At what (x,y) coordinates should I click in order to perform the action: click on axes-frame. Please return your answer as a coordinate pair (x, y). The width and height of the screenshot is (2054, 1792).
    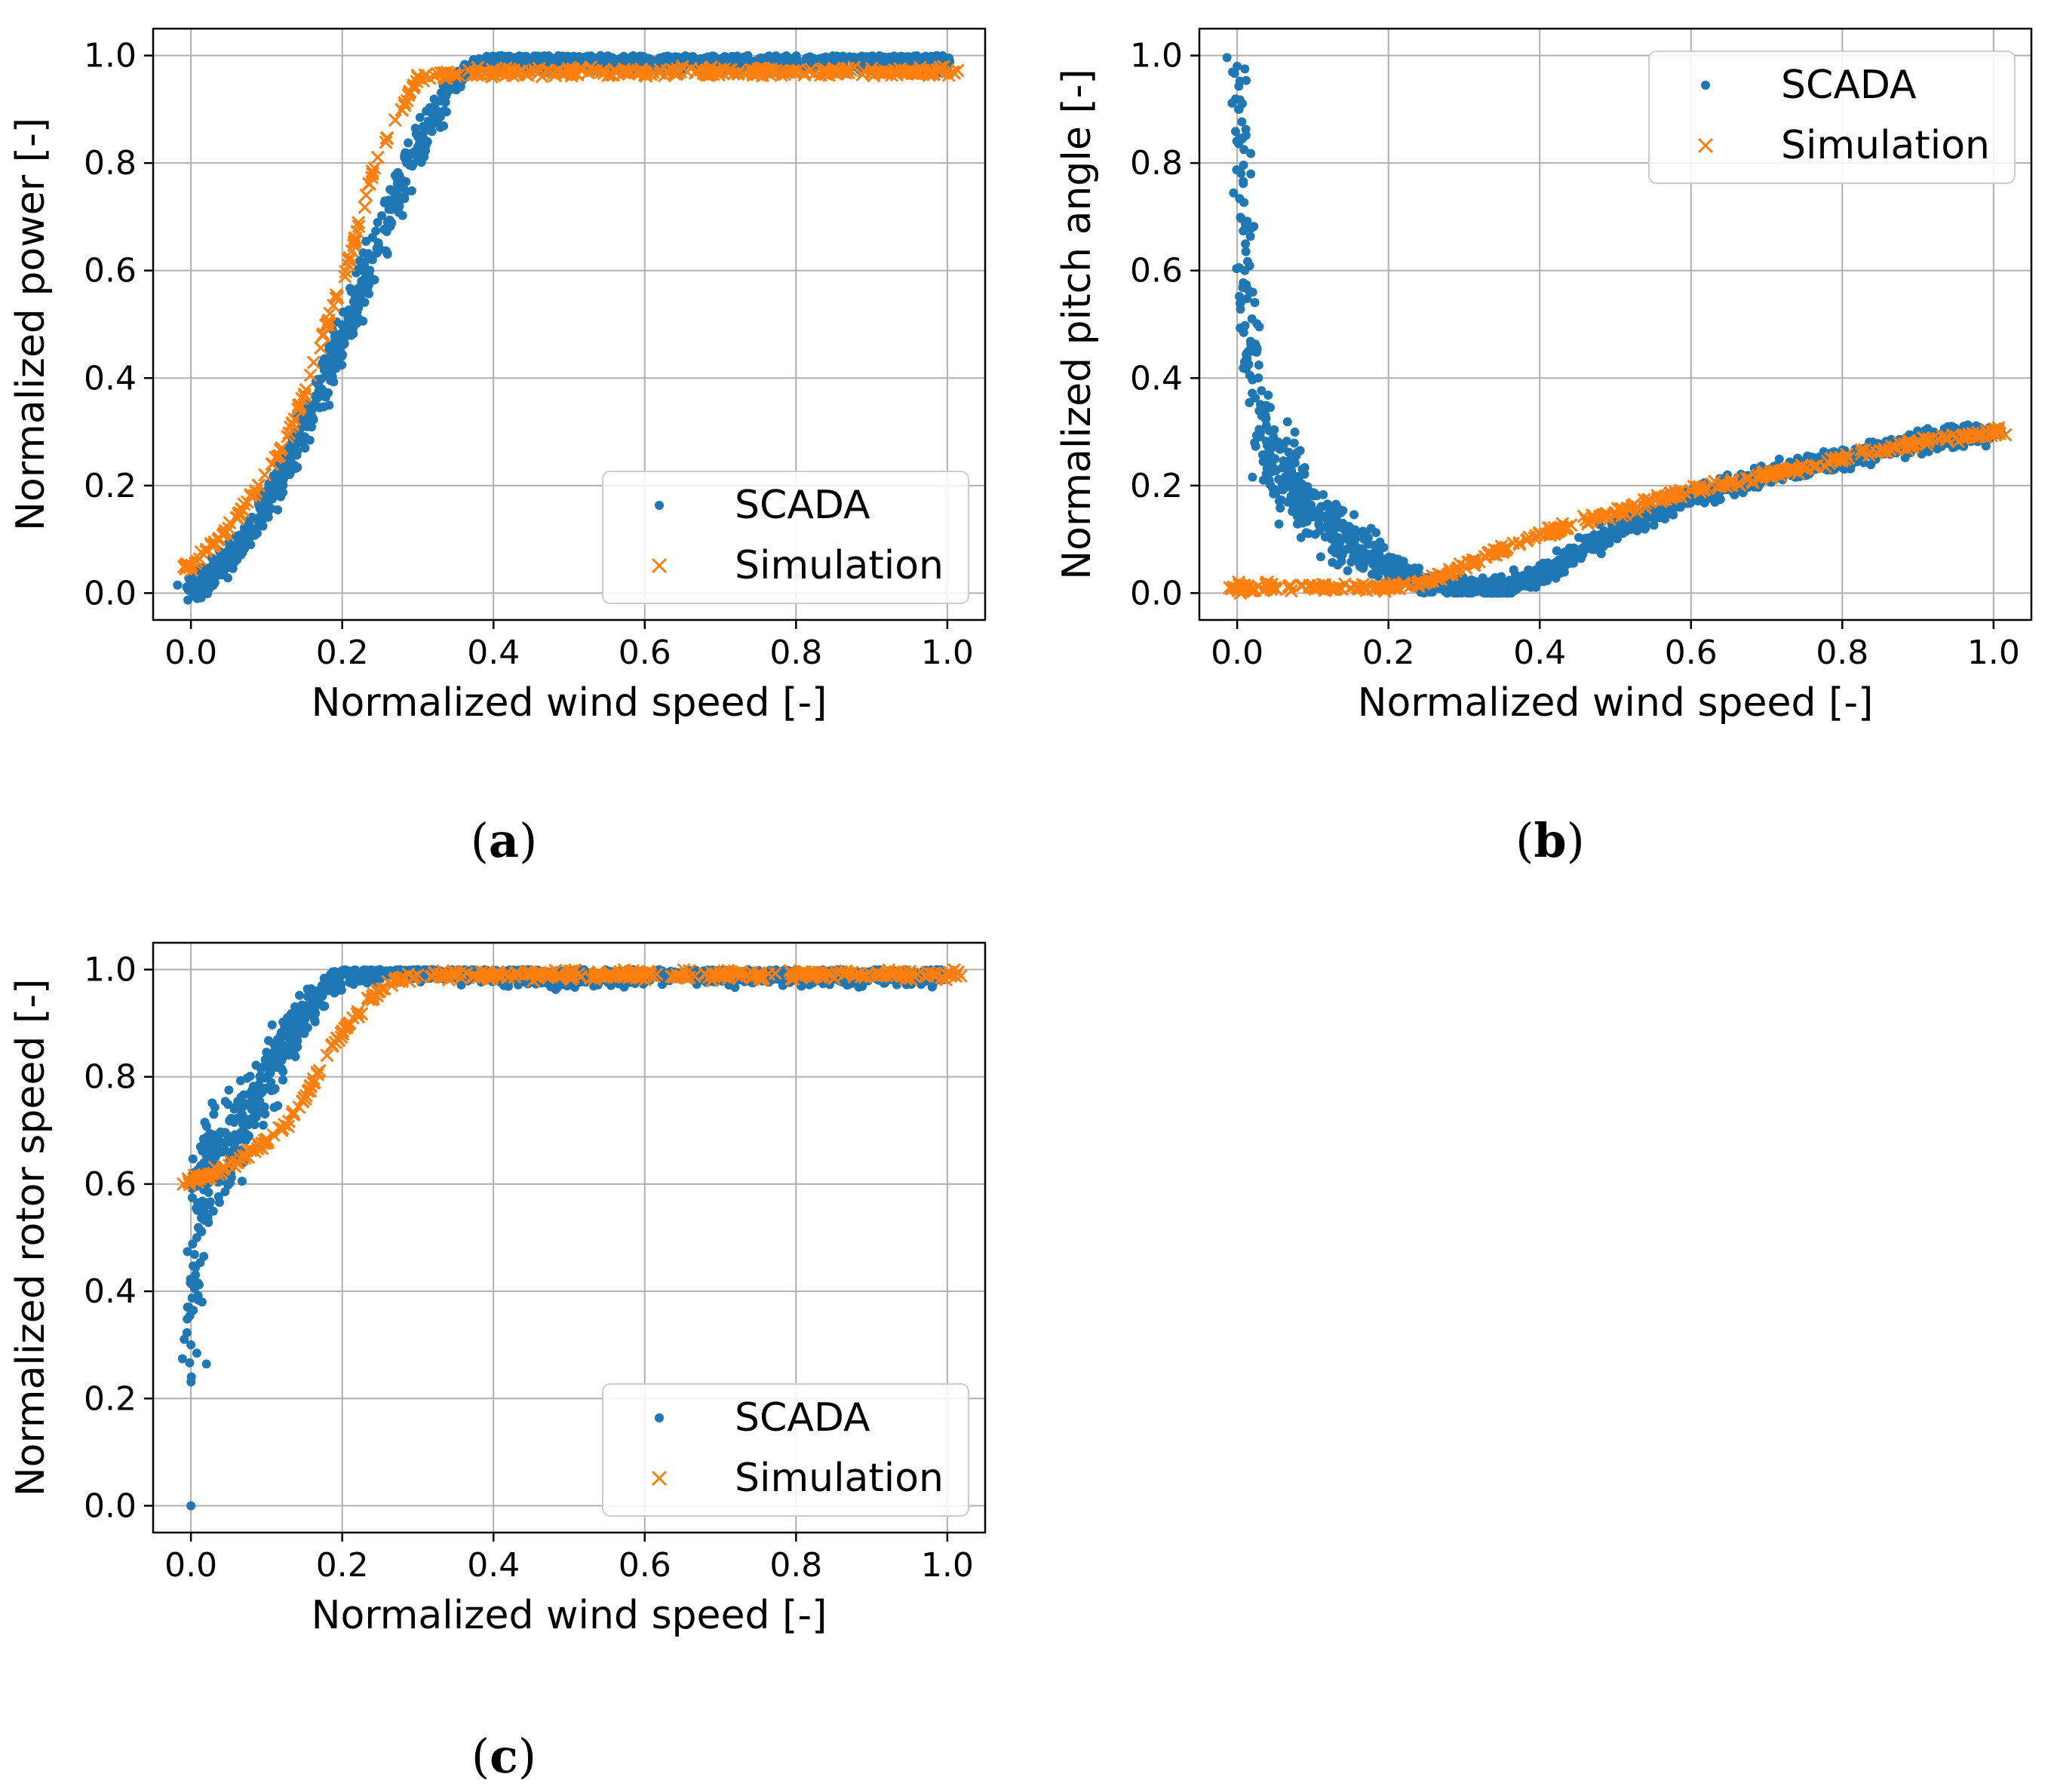
    Looking at the image, I should click on (569, 324).